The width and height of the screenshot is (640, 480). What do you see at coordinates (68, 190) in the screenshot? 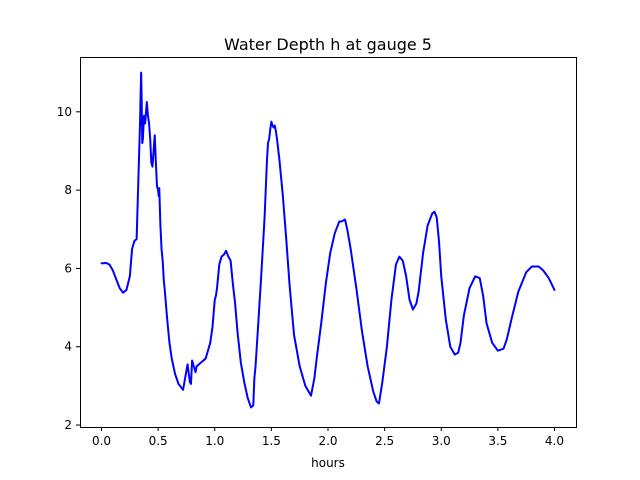
I see `y-tick-label: 8` at bounding box center [68, 190].